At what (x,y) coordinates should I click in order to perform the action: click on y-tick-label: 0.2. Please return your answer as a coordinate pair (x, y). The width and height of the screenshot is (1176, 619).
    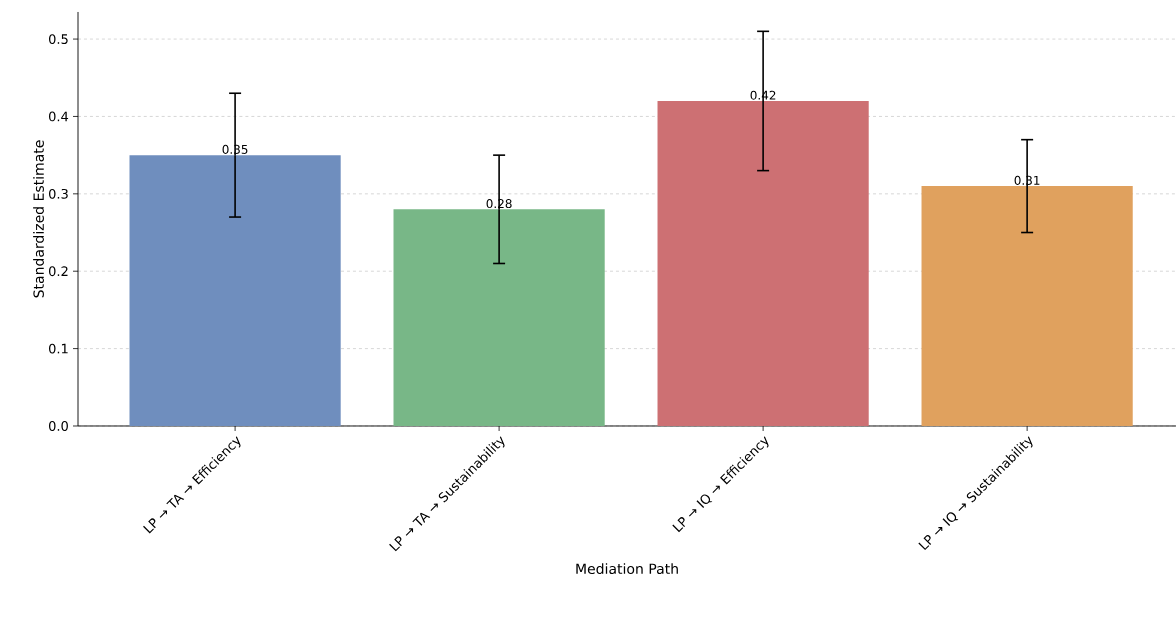
    Looking at the image, I should click on (58, 271).